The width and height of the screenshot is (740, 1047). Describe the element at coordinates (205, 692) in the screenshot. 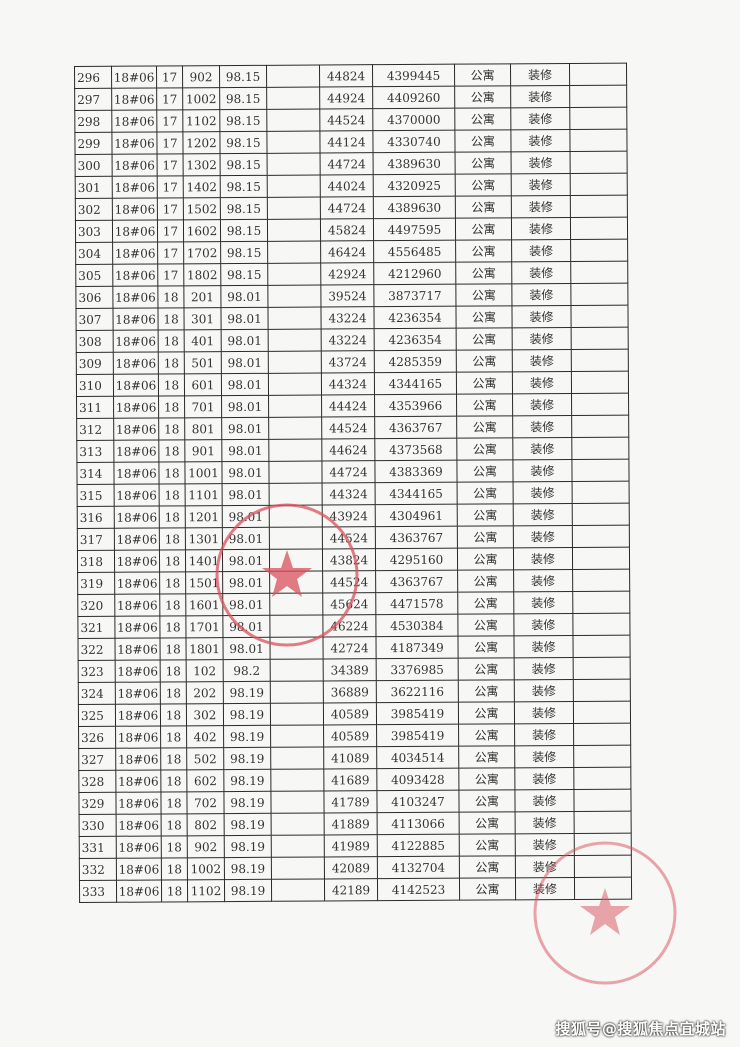

I see `room-cell: 202` at that location.